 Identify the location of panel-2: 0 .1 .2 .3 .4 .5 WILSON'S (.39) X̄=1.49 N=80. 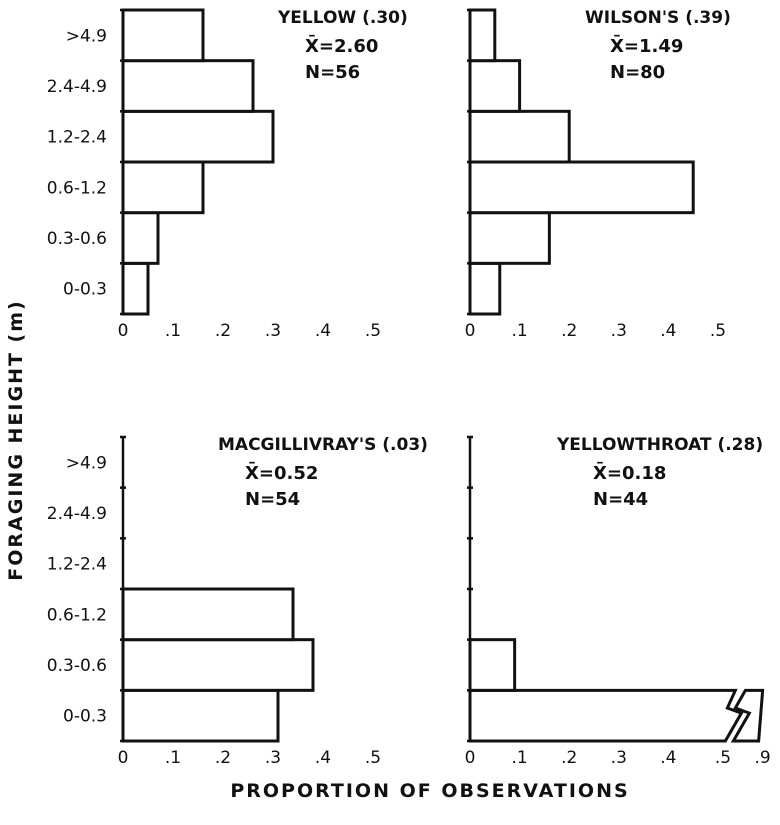
(598, 174).